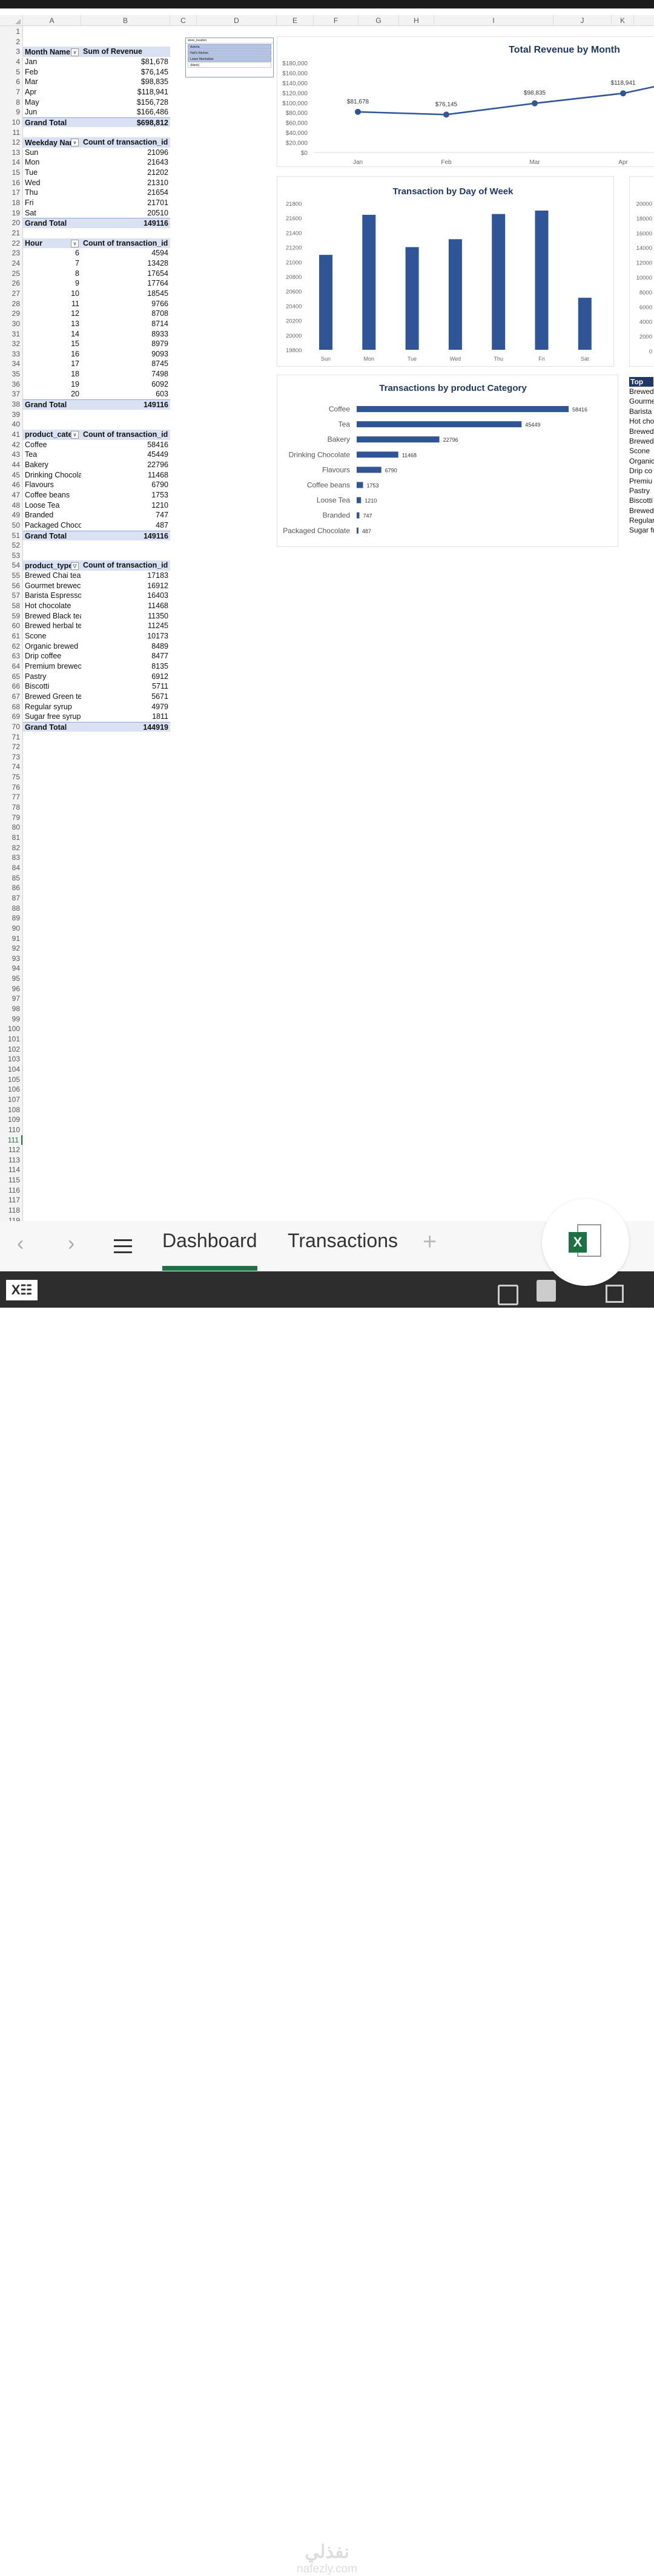 This screenshot has height=2576, width=654. Describe the element at coordinates (53, 665) in the screenshot. I see `pivot-row-label: Premium brewec` at that location.